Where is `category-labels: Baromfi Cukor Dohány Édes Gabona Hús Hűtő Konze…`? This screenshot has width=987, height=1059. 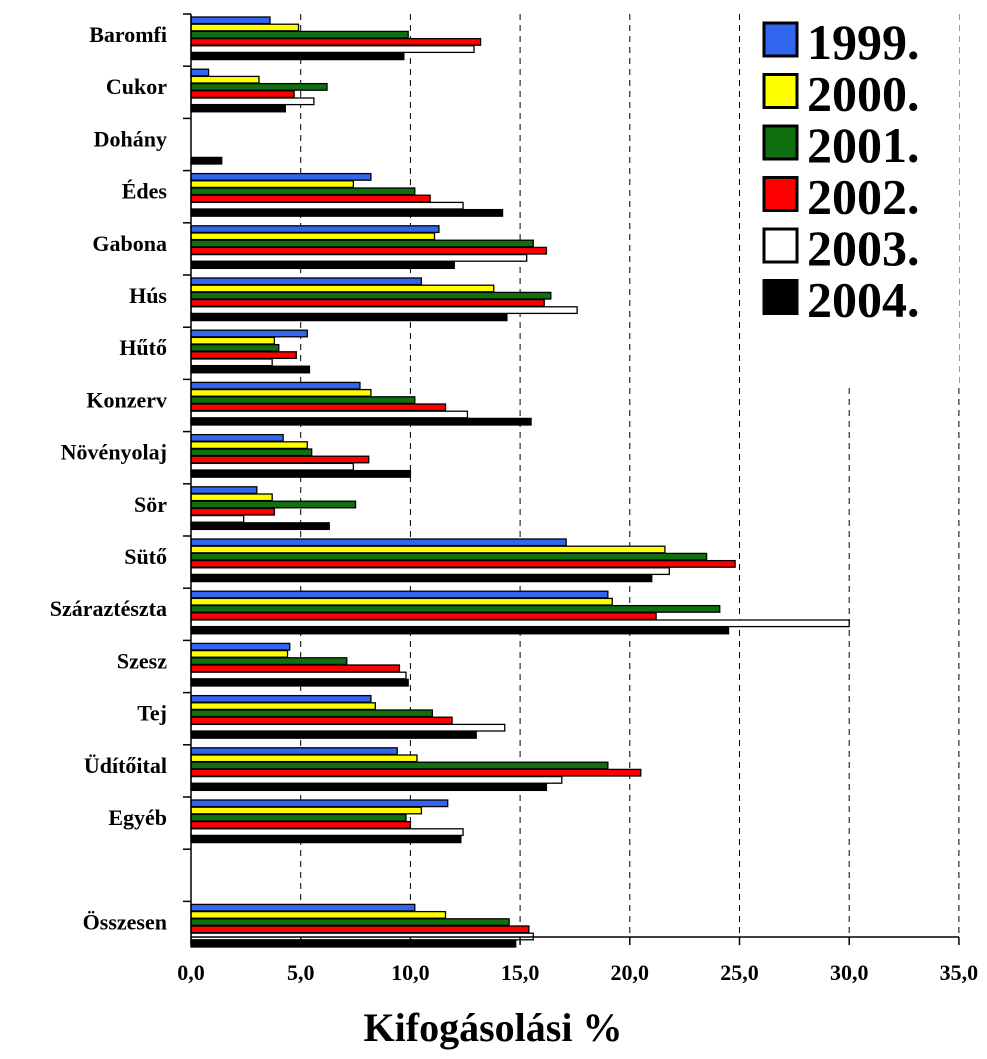 category-labels: Baromfi Cukor Dohány Édes Gabona Hús Hűtő Konze… is located at coordinates (109, 478).